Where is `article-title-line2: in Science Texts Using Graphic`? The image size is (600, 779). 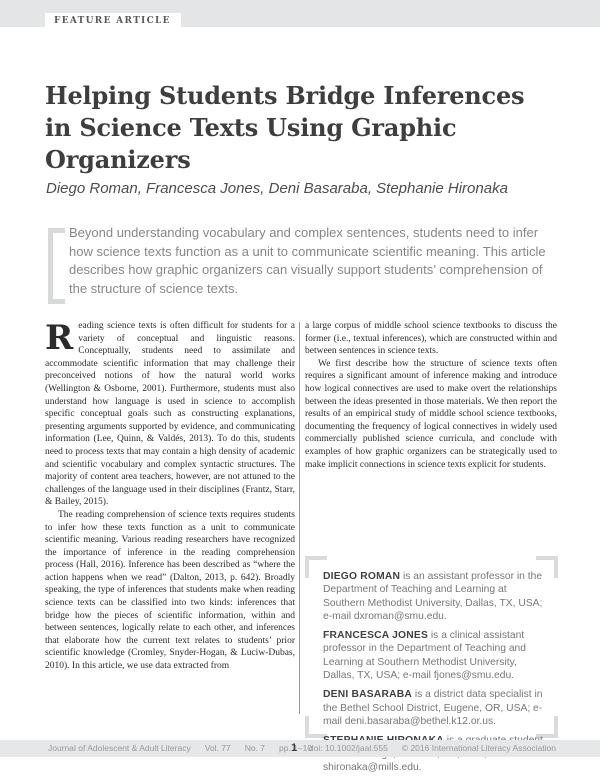 article-title-line2: in Science Texts Using Graphic is located at coordinates (251, 127).